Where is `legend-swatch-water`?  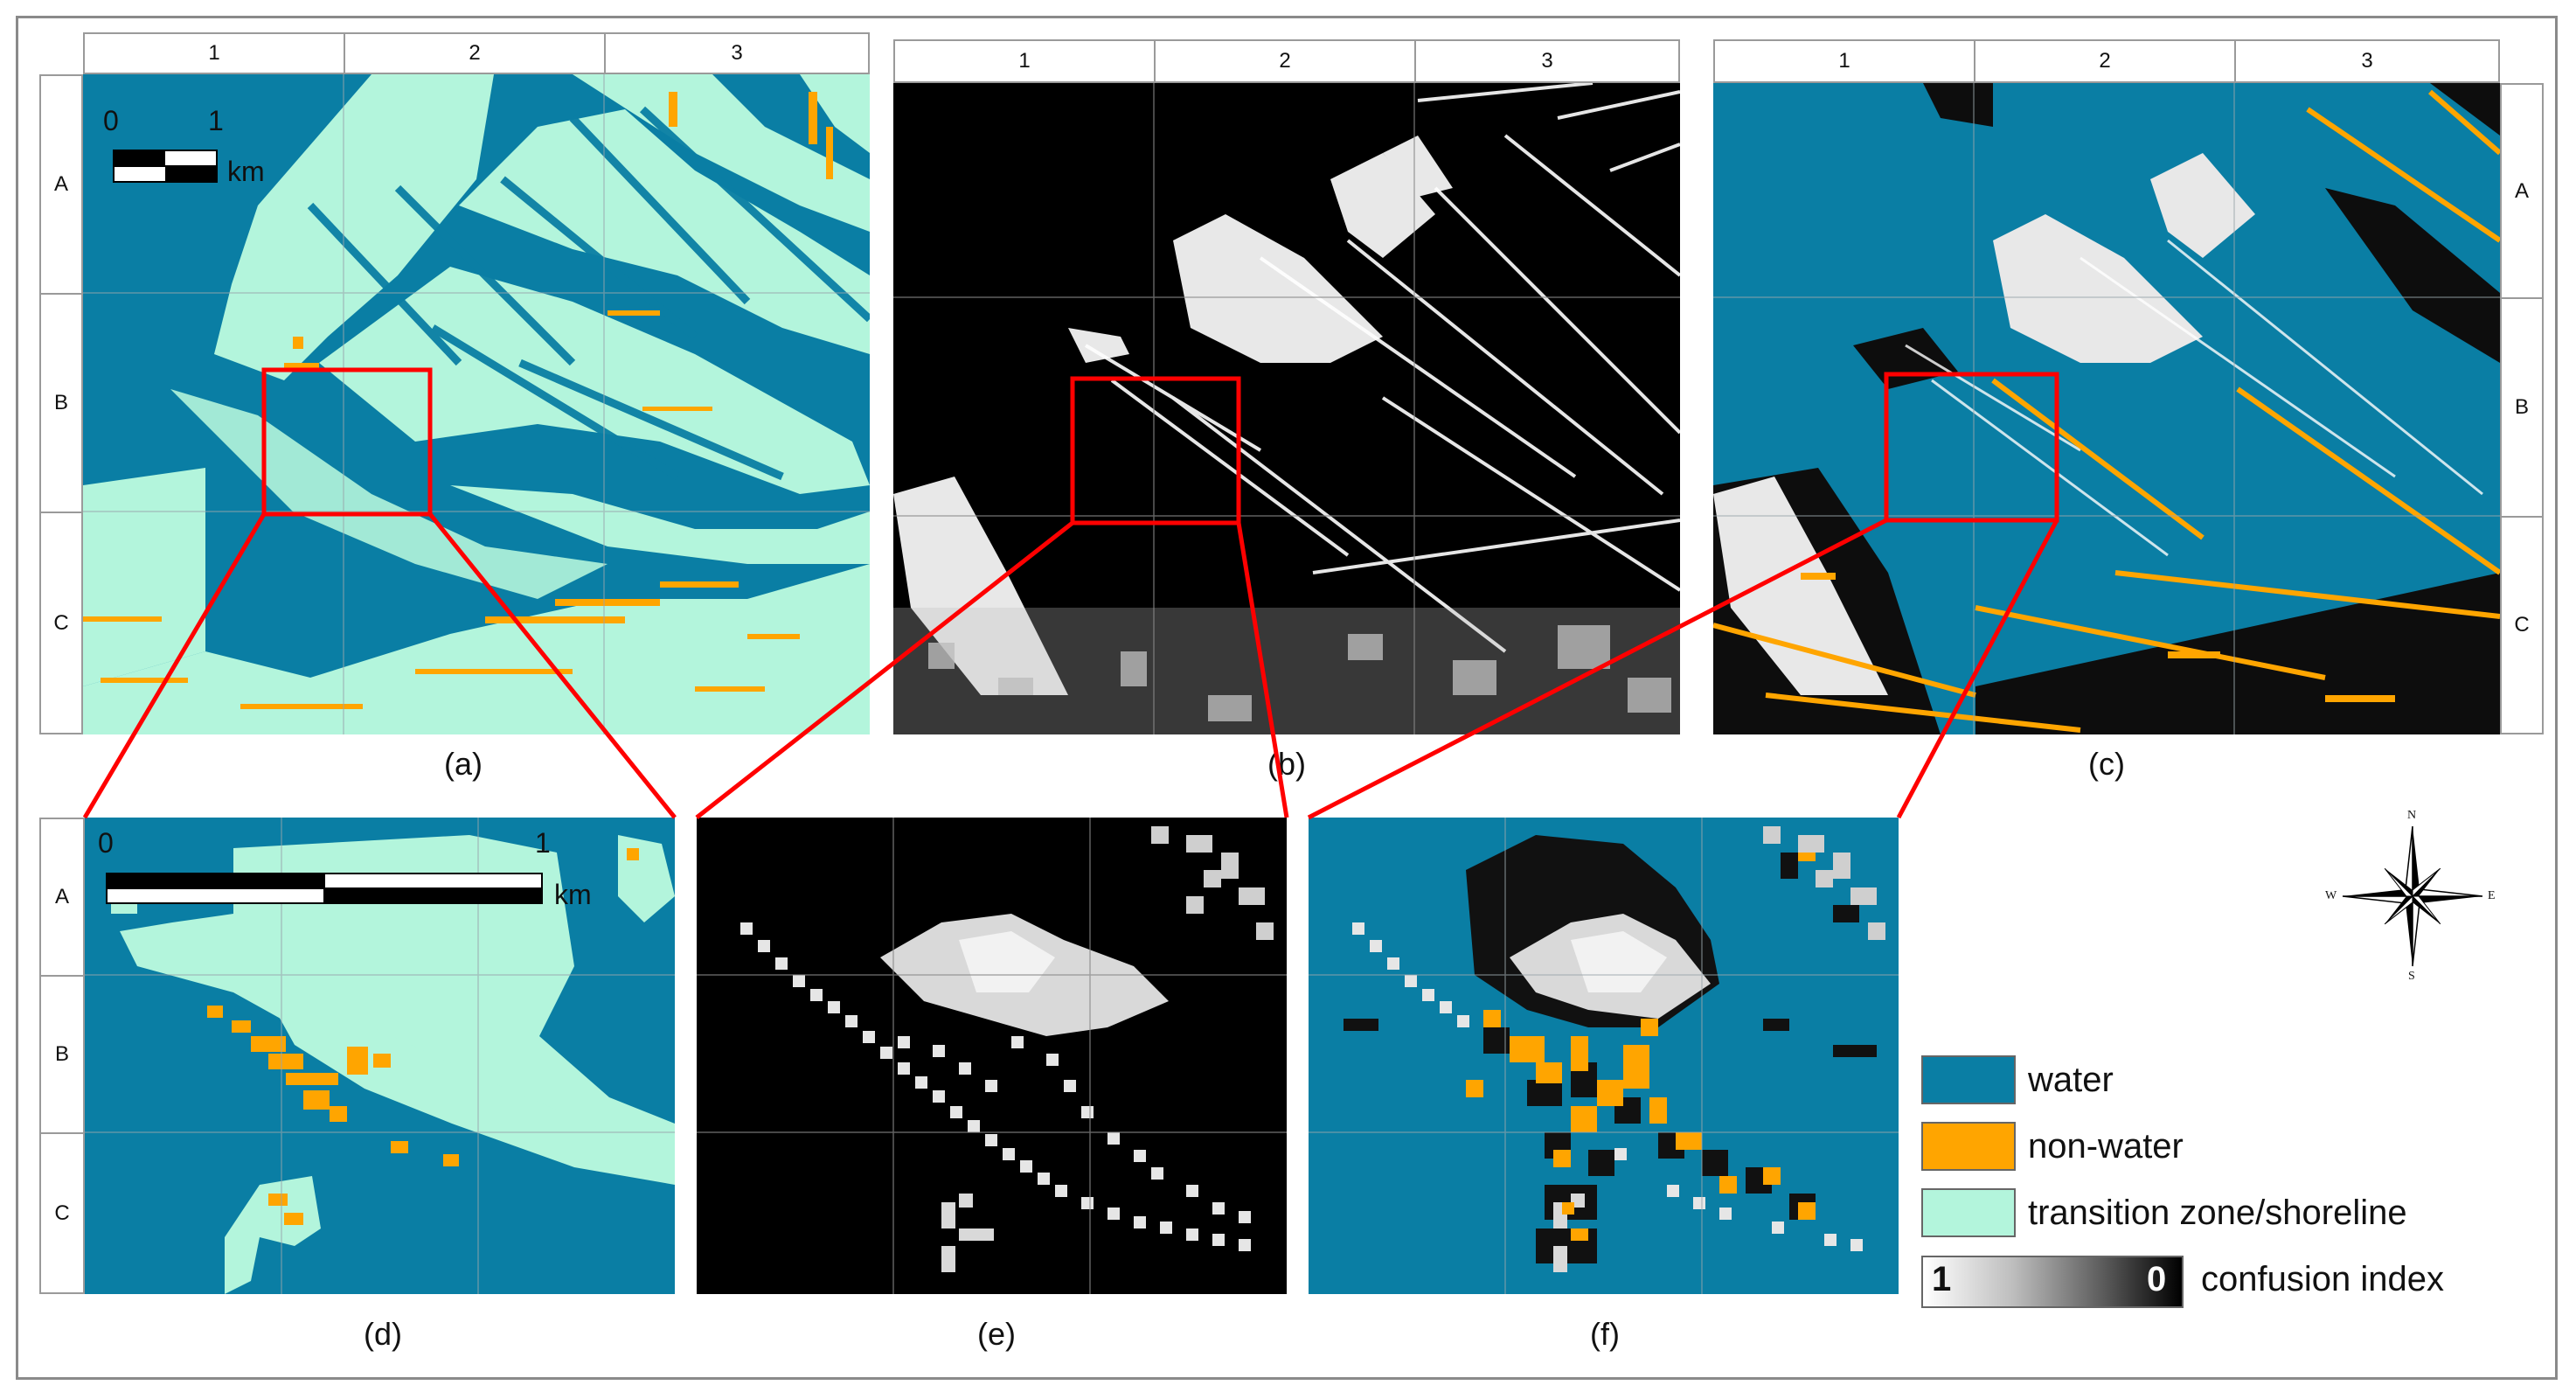
legend-swatch-water is located at coordinates (1969, 1079).